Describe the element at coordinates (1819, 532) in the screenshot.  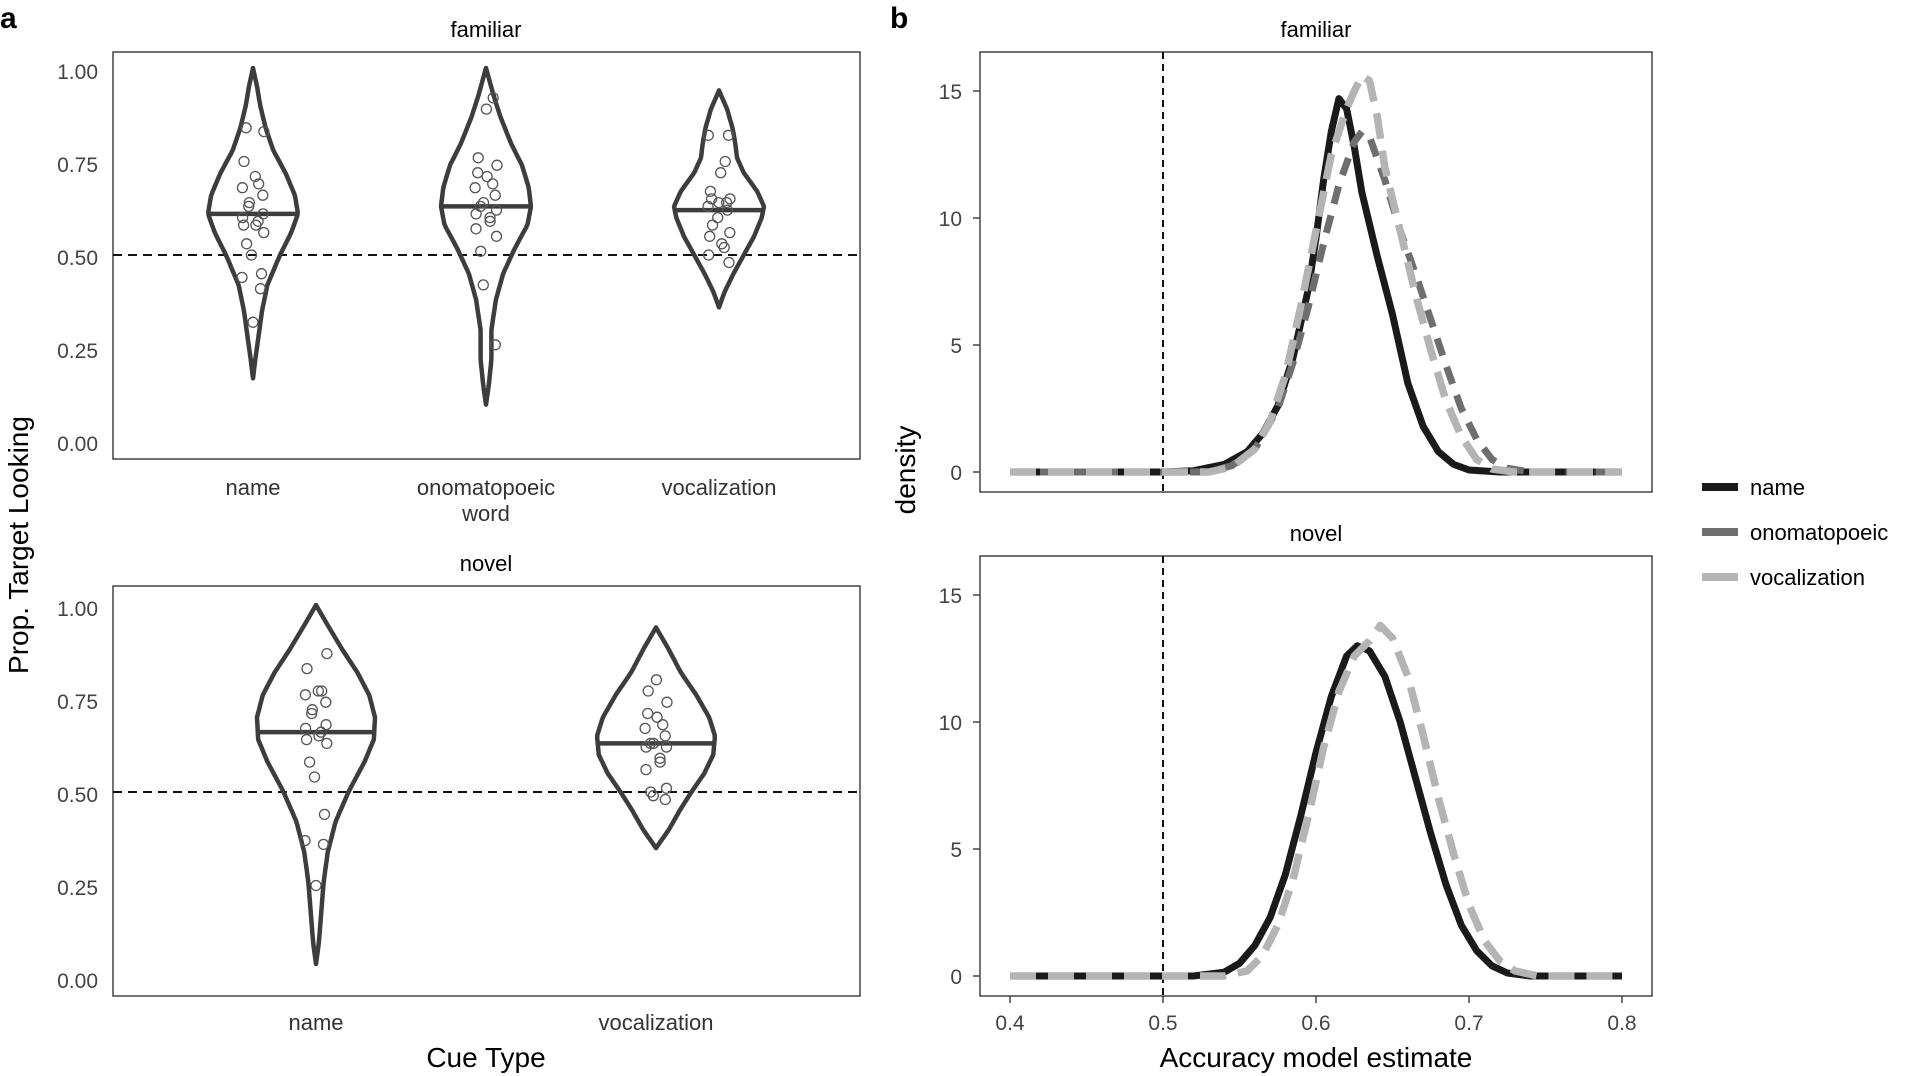
I see `legend-label-onomatopoeic: onomatopoeic` at that location.